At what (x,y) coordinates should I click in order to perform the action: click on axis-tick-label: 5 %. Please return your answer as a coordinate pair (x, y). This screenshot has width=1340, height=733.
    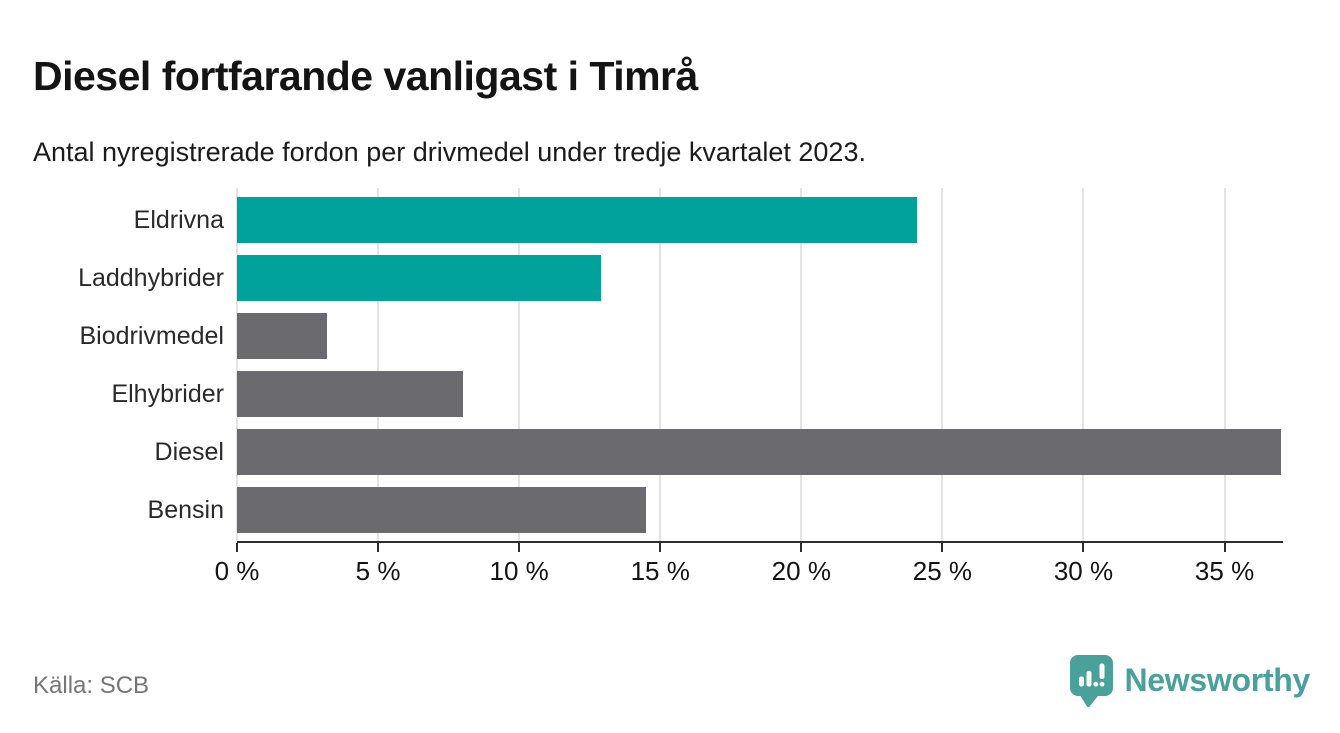
    Looking at the image, I should click on (378, 571).